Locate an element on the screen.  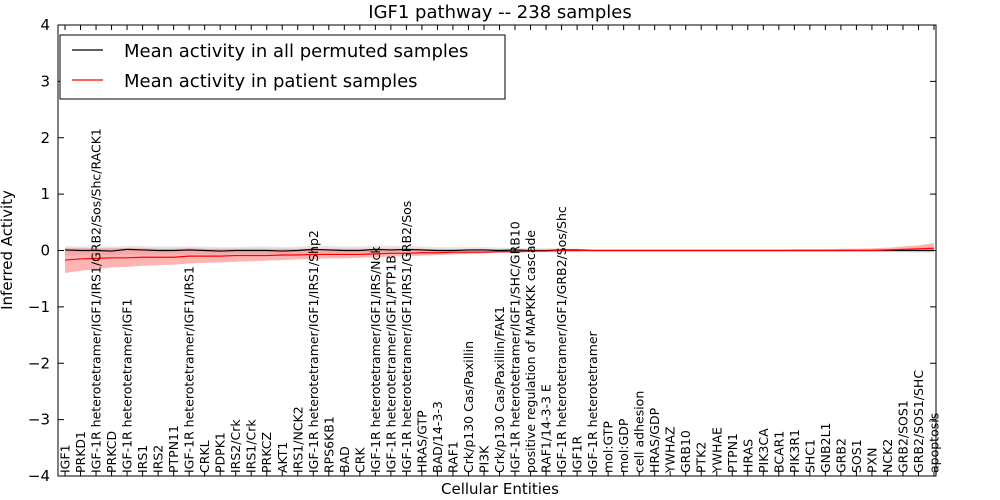
category-label: IGF-1R heterotetramer/IGF1 is located at coordinates (127, 386).